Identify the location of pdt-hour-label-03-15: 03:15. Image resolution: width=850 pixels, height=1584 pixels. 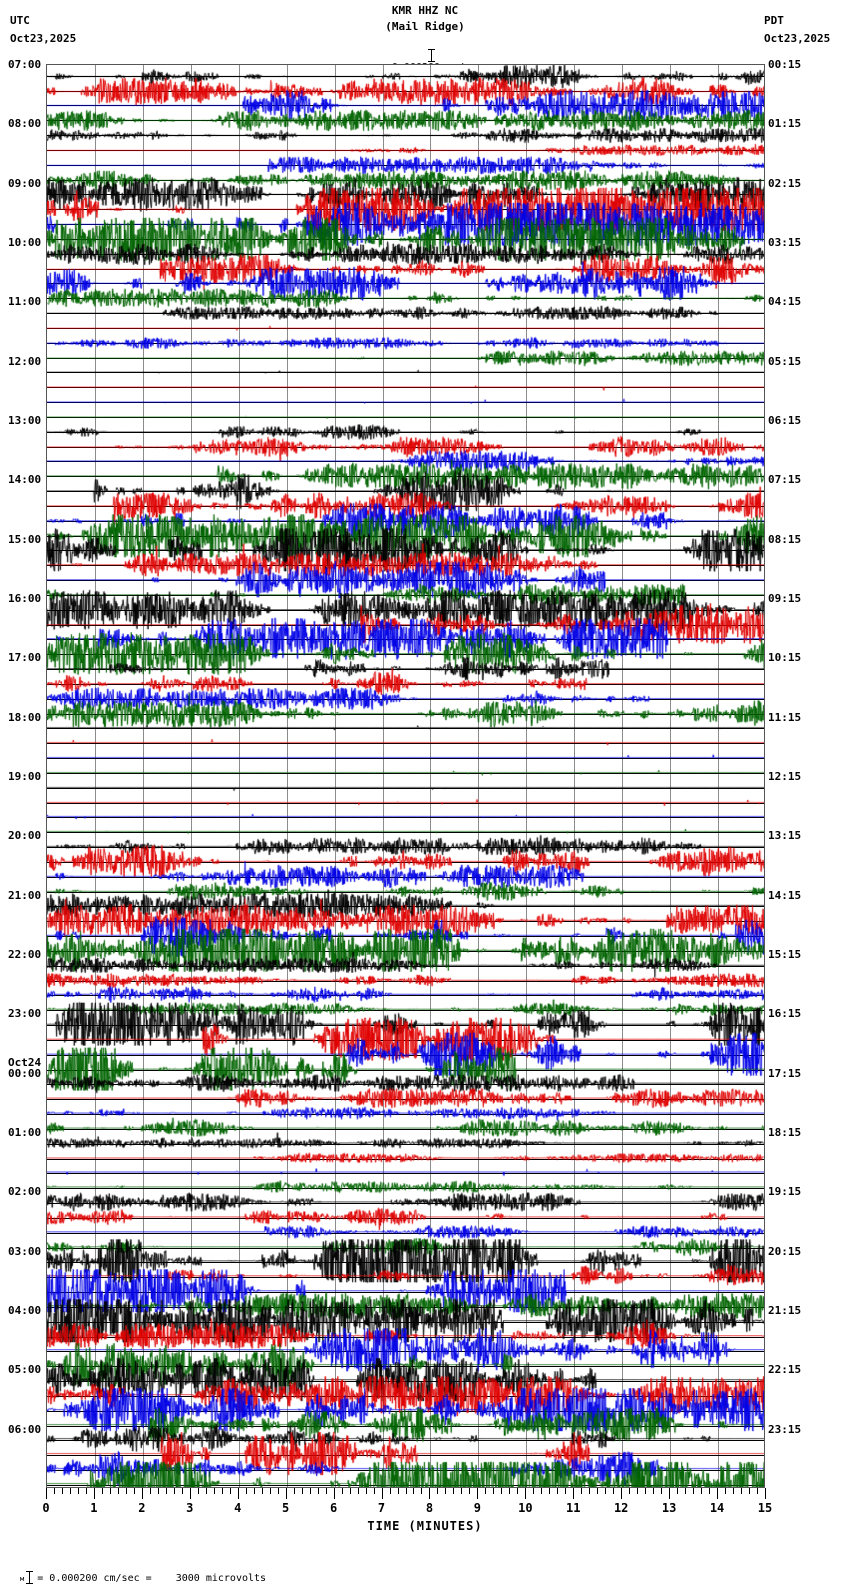
(785, 242).